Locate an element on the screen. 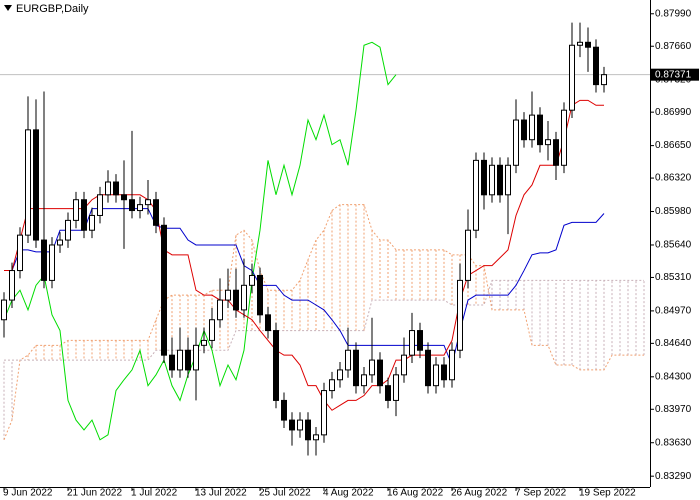  x-tick-label: 26 Aug 2022 is located at coordinates (479, 493).